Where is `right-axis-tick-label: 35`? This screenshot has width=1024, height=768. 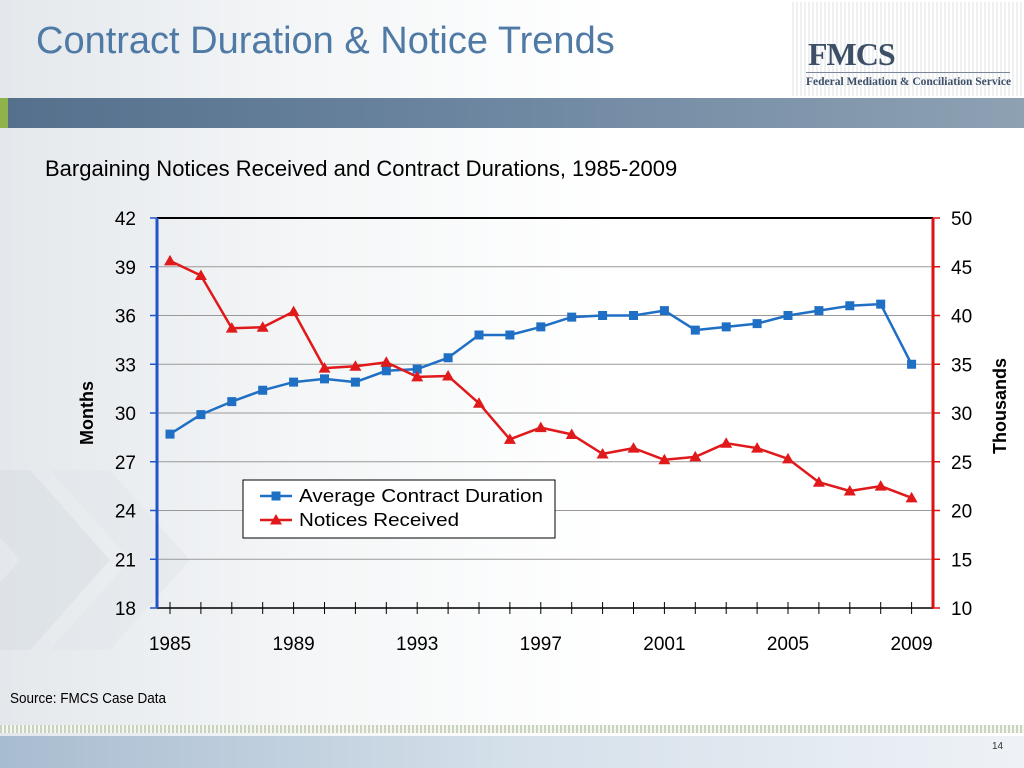 right-axis-tick-label: 35 is located at coordinates (961, 365).